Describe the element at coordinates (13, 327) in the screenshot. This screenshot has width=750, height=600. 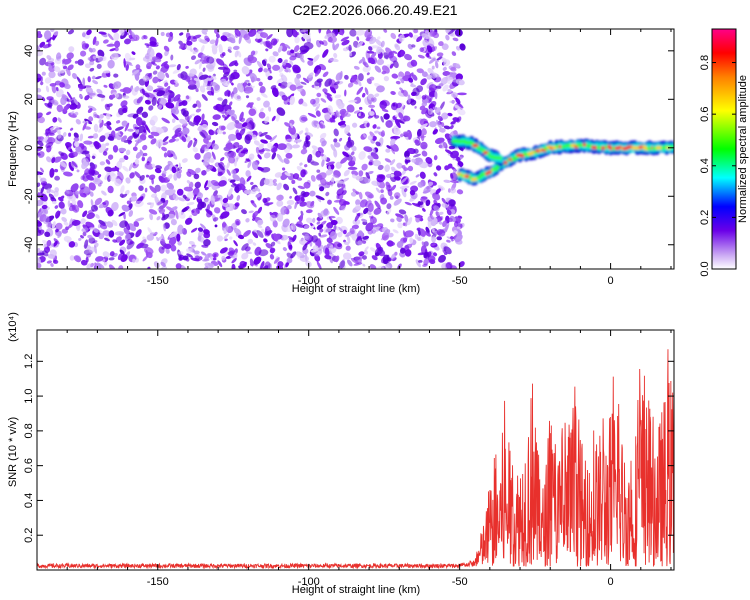
I see `snr-y-multiplier: (x10⁴)` at that location.